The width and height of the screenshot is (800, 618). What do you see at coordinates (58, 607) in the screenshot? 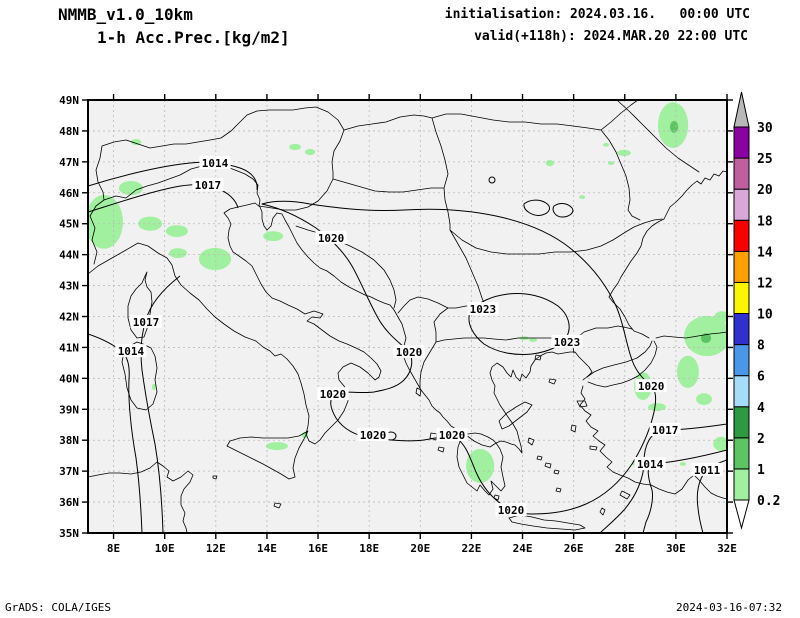
I see `grads-credit: GrADS: COLA/IGES` at bounding box center [58, 607].